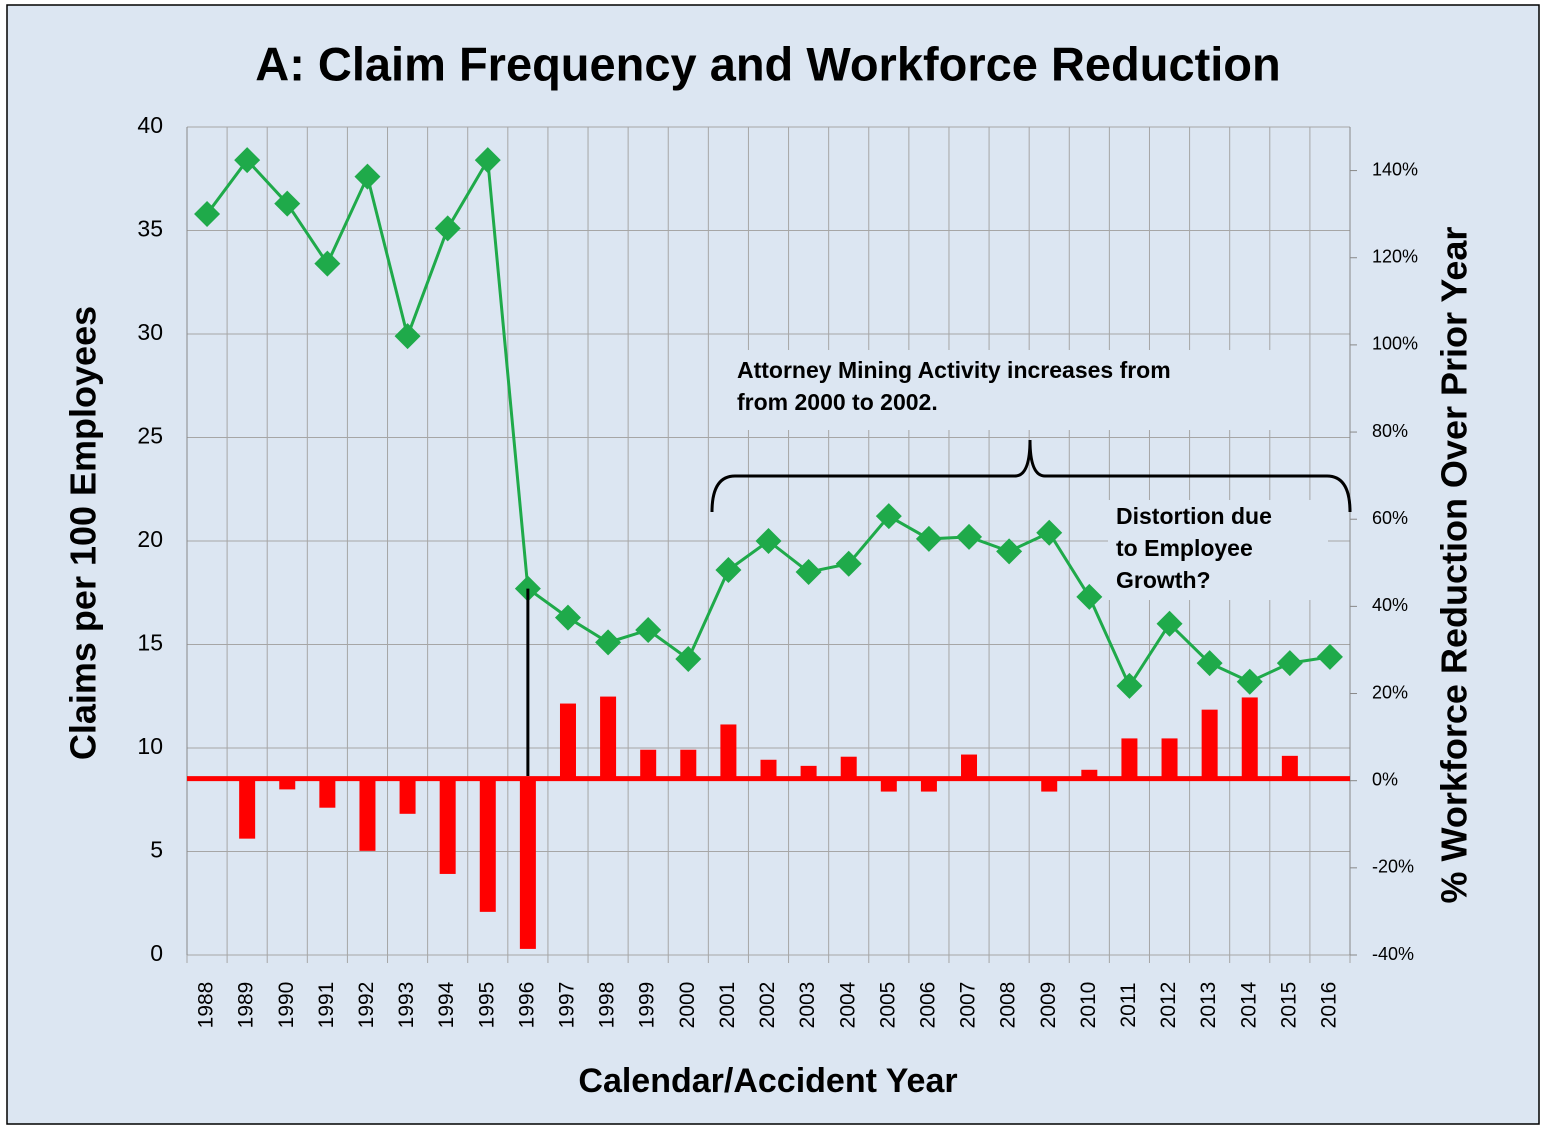  Describe the element at coordinates (1390, 605) in the screenshot. I see `y2-tick-label: 40%` at that location.